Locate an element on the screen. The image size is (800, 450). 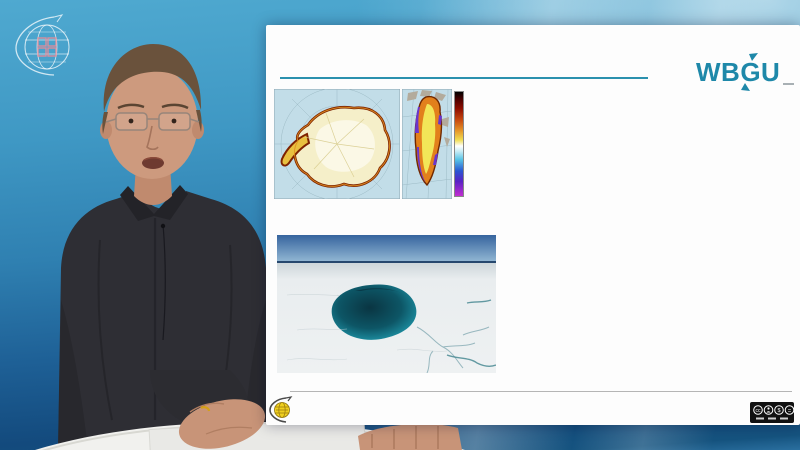
wbgu-logo-text: WBGU is located at coordinates (738, 72).